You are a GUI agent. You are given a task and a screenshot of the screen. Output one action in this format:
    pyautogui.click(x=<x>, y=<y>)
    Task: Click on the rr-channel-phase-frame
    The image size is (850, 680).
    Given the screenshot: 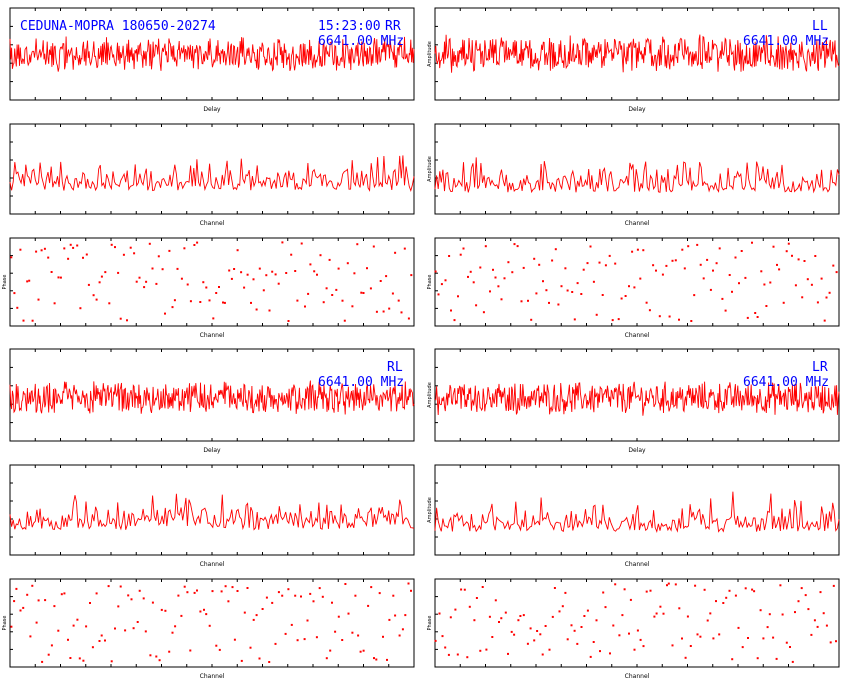 What is the action you would take?
    pyautogui.click(x=212, y=282)
    